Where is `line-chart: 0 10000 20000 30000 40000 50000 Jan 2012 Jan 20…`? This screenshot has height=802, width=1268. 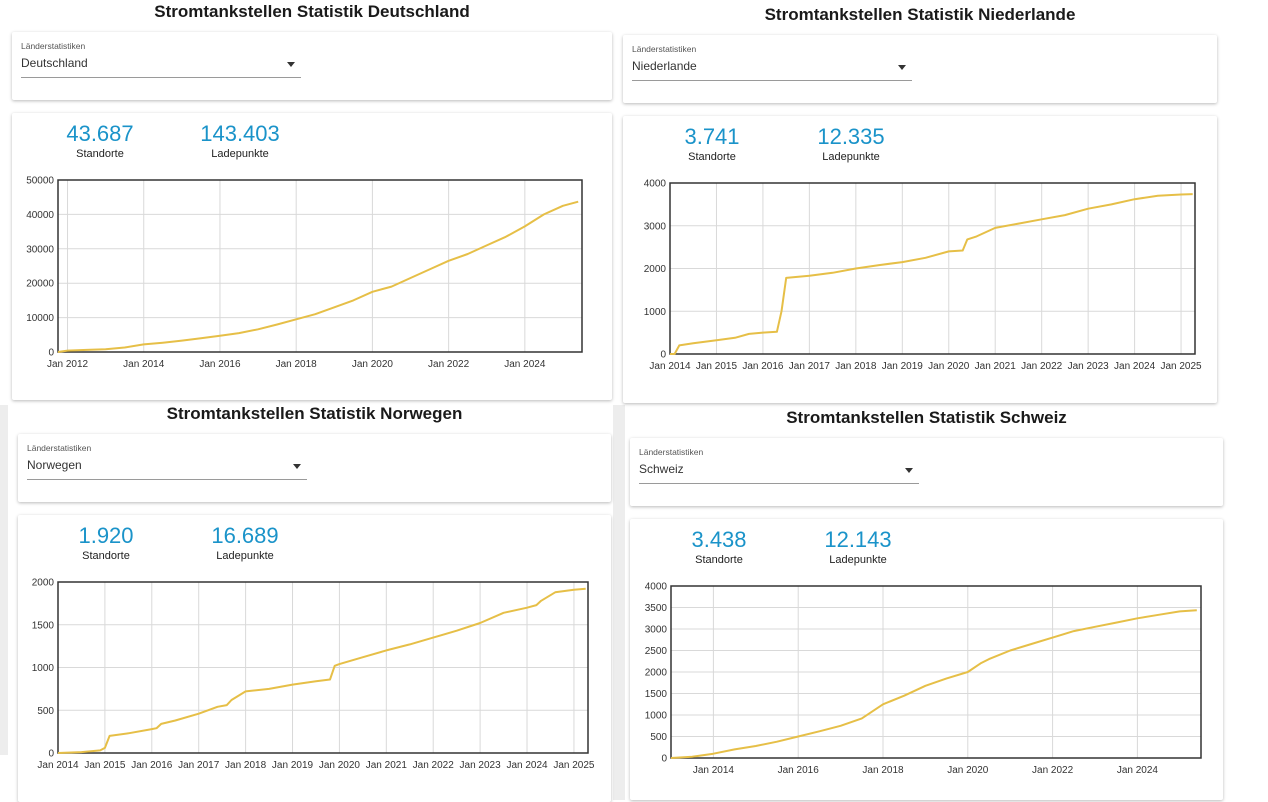 line-chart: 0 10000 20000 30000 40000 50000 Jan 2012 Jan 20… is located at coordinates (304, 273).